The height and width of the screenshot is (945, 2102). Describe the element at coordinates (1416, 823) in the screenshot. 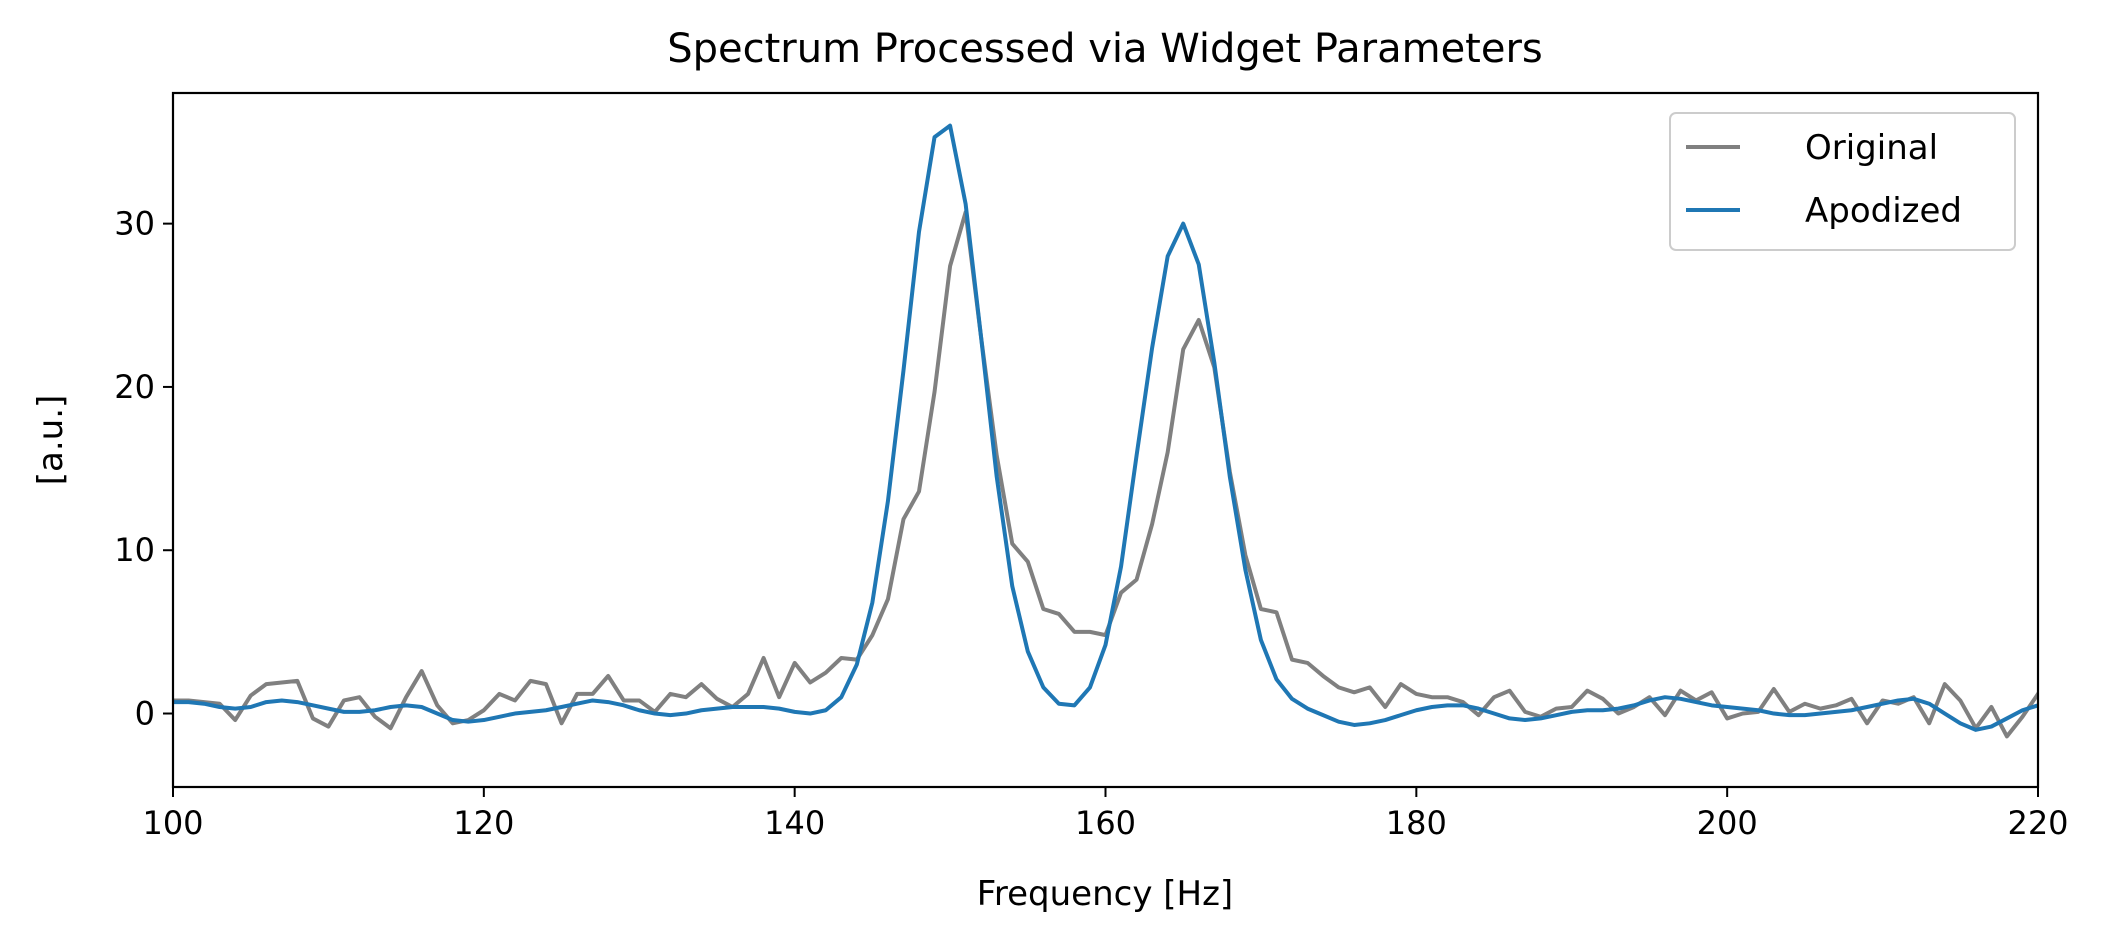

I see `x-tick-label: 180` at that location.